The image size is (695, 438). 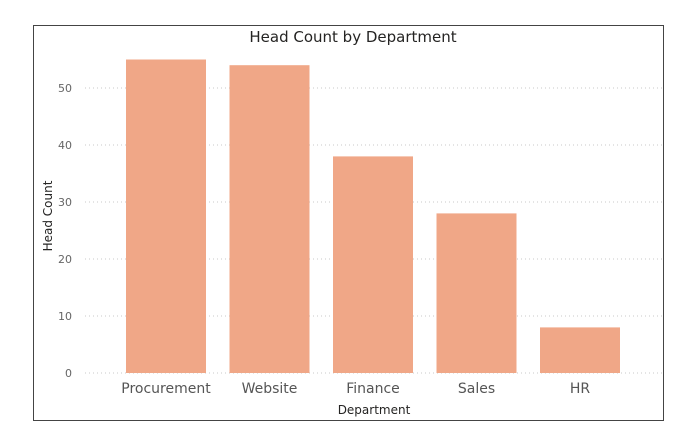 What do you see at coordinates (580, 389) in the screenshot?
I see `x-tick-label: HR` at bounding box center [580, 389].